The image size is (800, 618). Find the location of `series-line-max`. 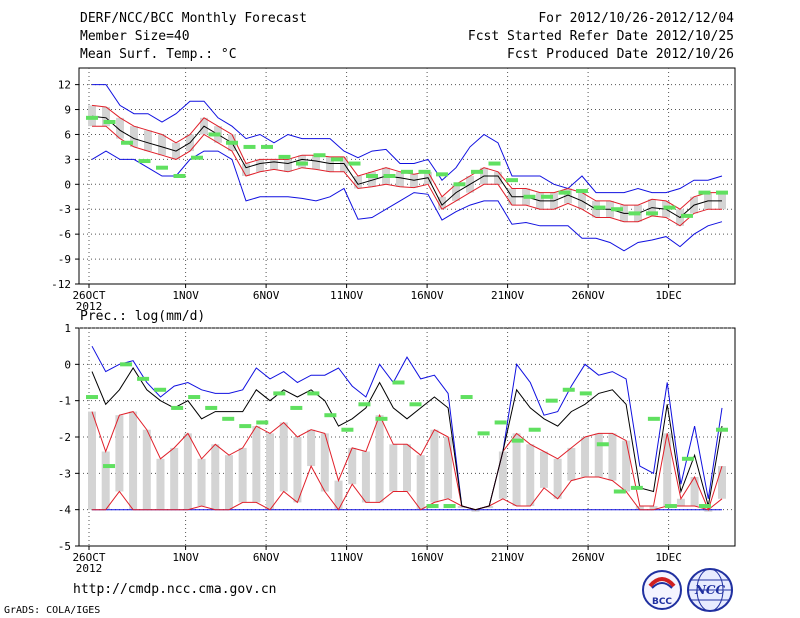

series-line-max is located at coordinates (407, 201).